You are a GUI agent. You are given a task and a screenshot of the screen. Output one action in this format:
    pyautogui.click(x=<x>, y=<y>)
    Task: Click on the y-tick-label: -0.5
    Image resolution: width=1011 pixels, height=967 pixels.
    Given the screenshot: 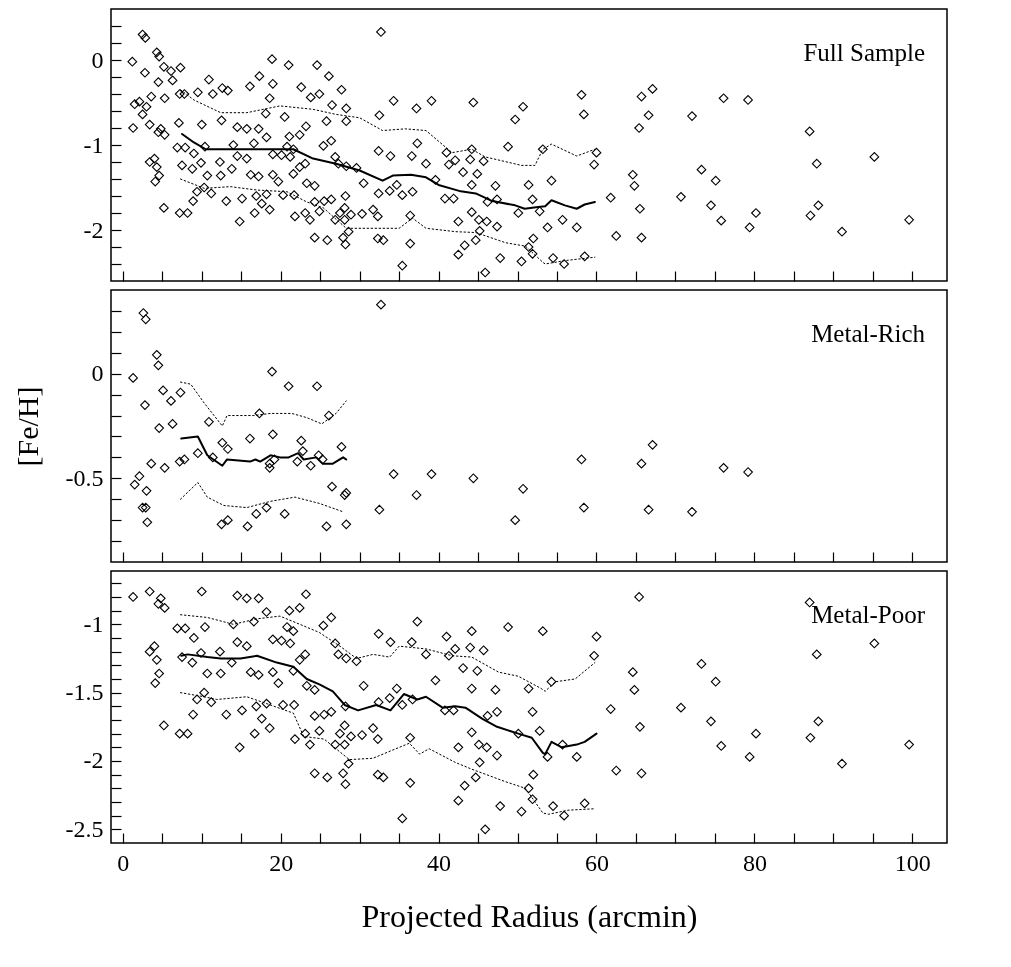 What is the action you would take?
    pyautogui.click(x=84, y=477)
    